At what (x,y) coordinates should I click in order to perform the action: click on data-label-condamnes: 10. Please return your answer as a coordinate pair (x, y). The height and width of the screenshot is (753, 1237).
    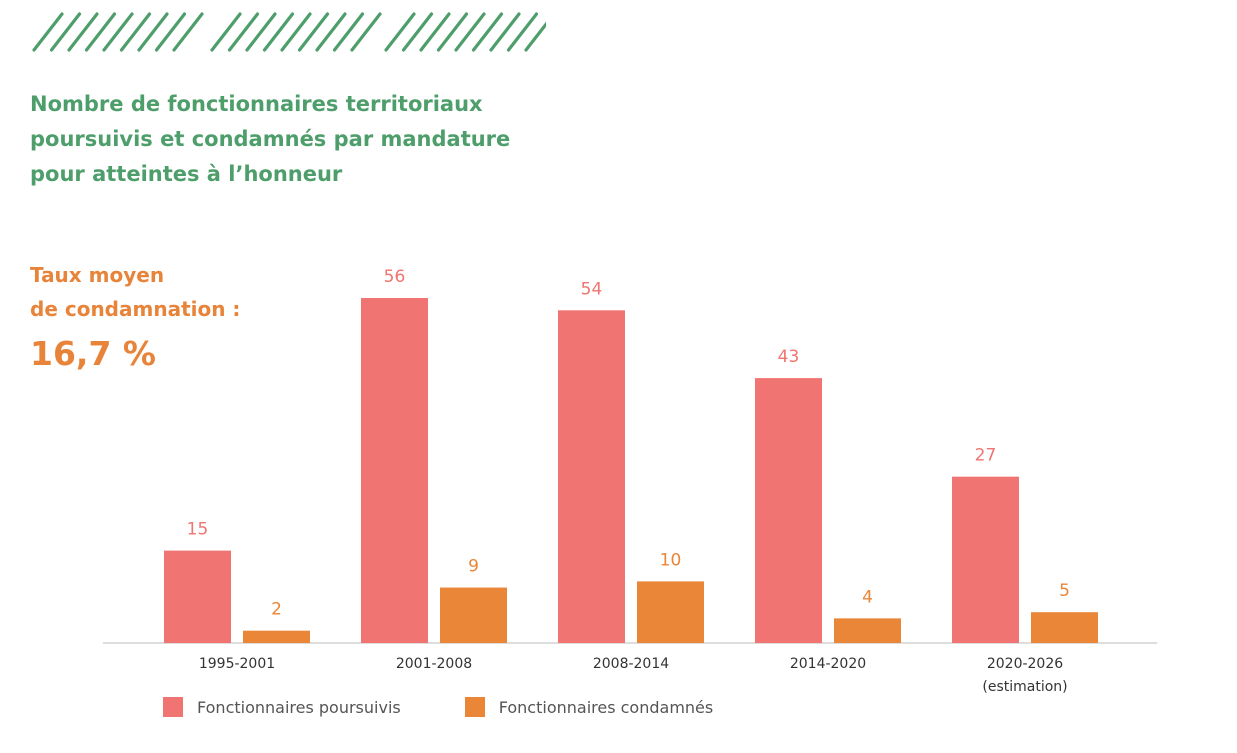
    Looking at the image, I should click on (671, 560).